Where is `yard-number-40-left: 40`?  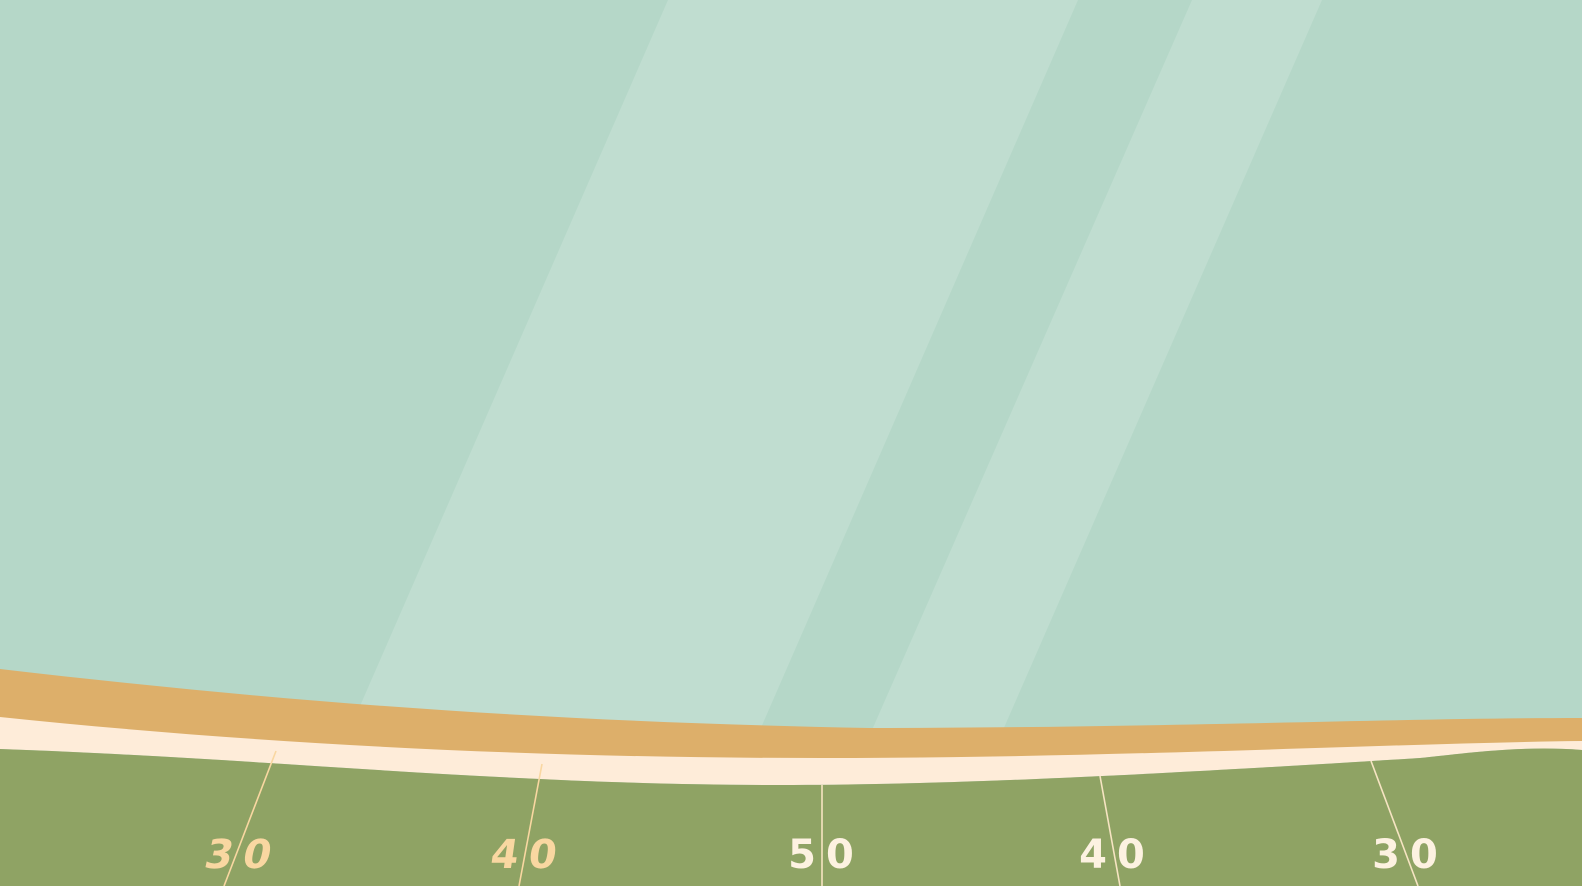
yard-number-40-left: 40 is located at coordinates (529, 855).